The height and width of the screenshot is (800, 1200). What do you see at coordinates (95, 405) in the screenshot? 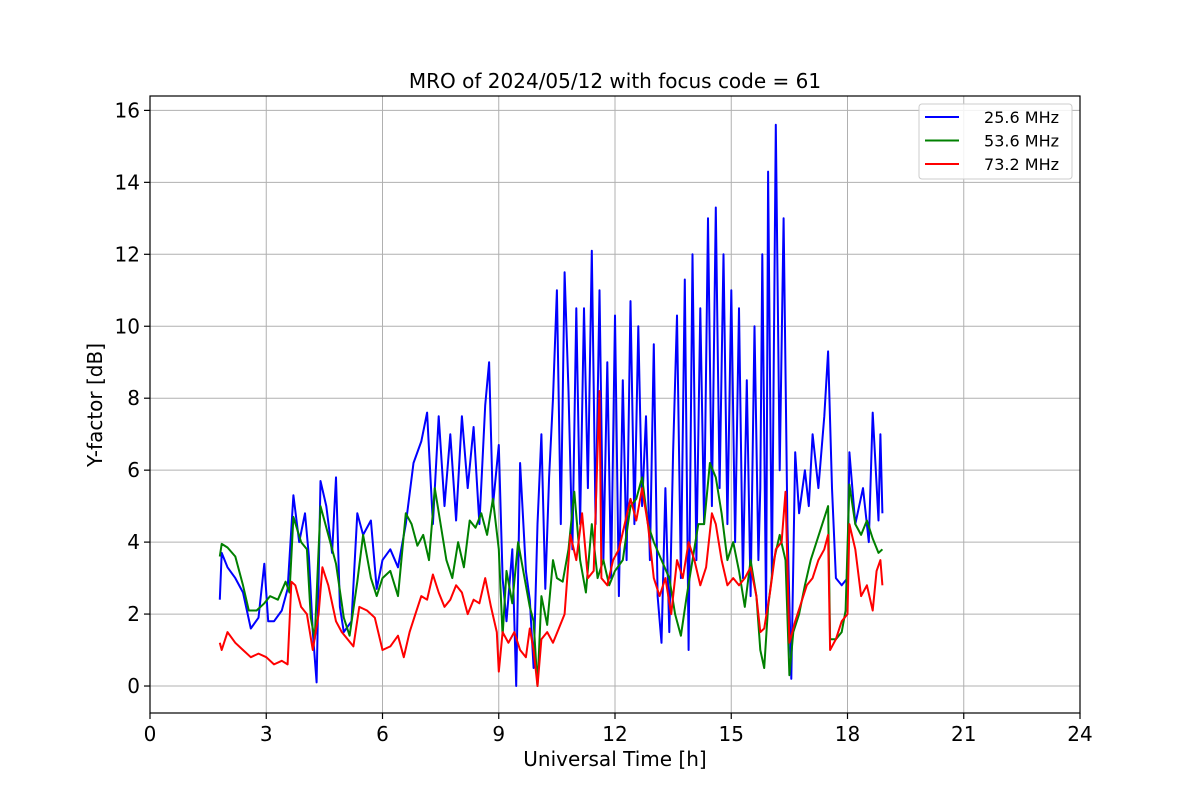
I see `y-axis-label: Y-factor [dB]` at bounding box center [95, 405].